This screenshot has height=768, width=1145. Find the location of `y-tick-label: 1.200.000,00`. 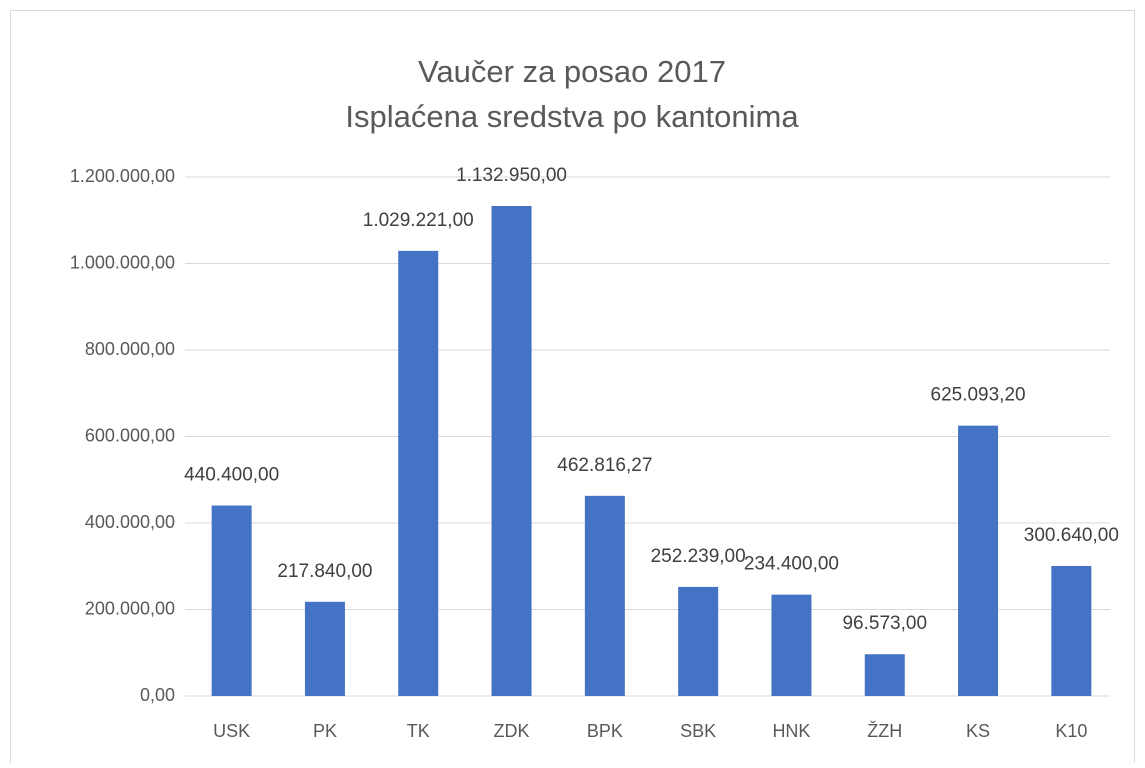

y-tick-label: 1.200.000,00 is located at coordinates (122, 176).